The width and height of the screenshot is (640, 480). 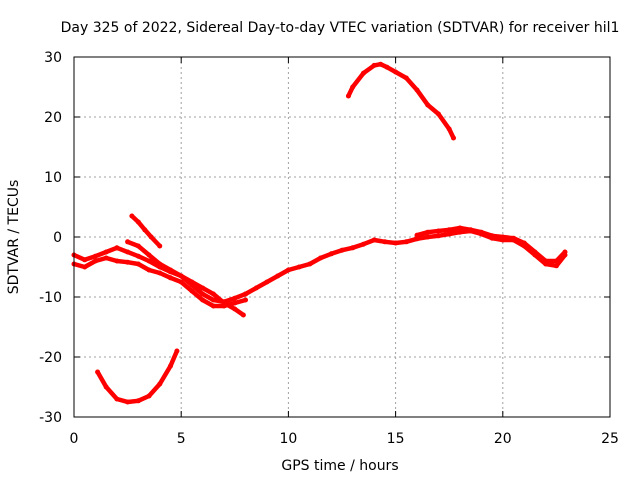 What do you see at coordinates (53, 178) in the screenshot?
I see `y-tick-label: 10` at bounding box center [53, 178].